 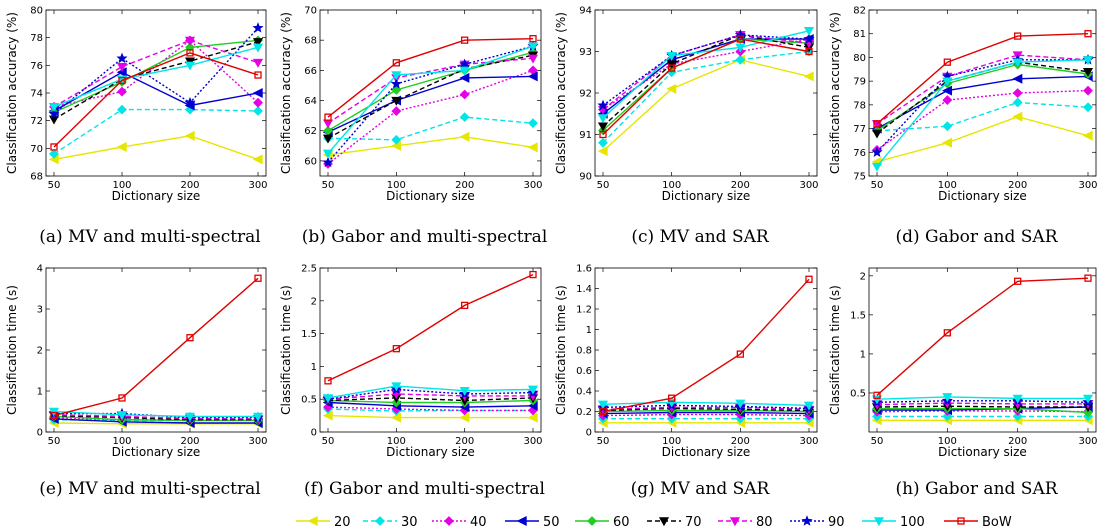 I want to click on y-tick-label: 3, so click(x=40, y=310).